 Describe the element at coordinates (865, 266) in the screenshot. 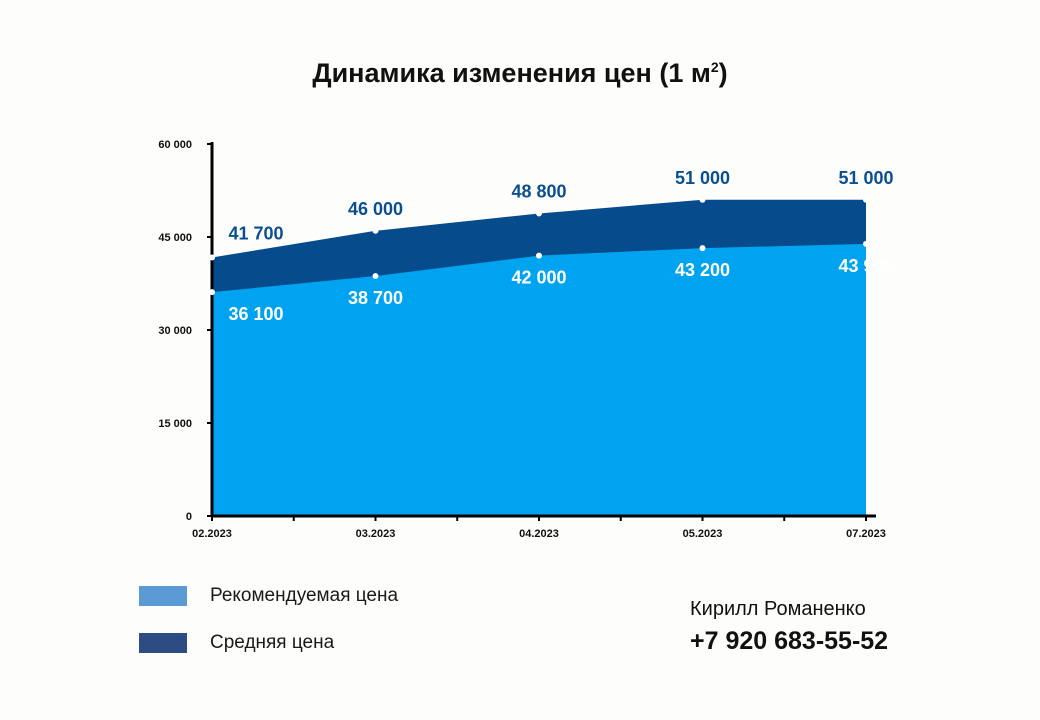

I see `data-label-recommended: 43 900` at that location.